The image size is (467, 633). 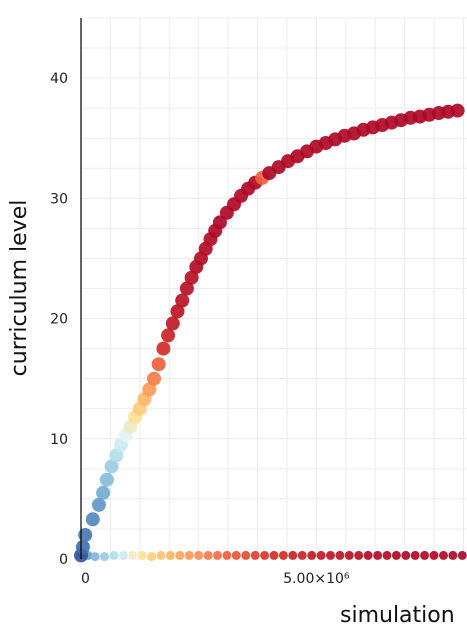 I want to click on x-tick-label: 0, so click(x=85, y=579).